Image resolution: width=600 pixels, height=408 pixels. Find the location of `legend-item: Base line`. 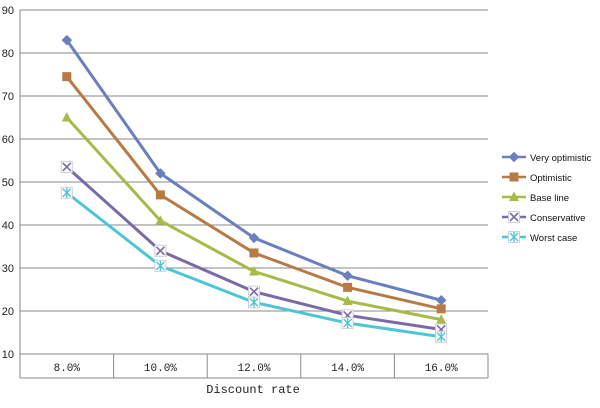

legend-item: Base line is located at coordinates (535, 197).